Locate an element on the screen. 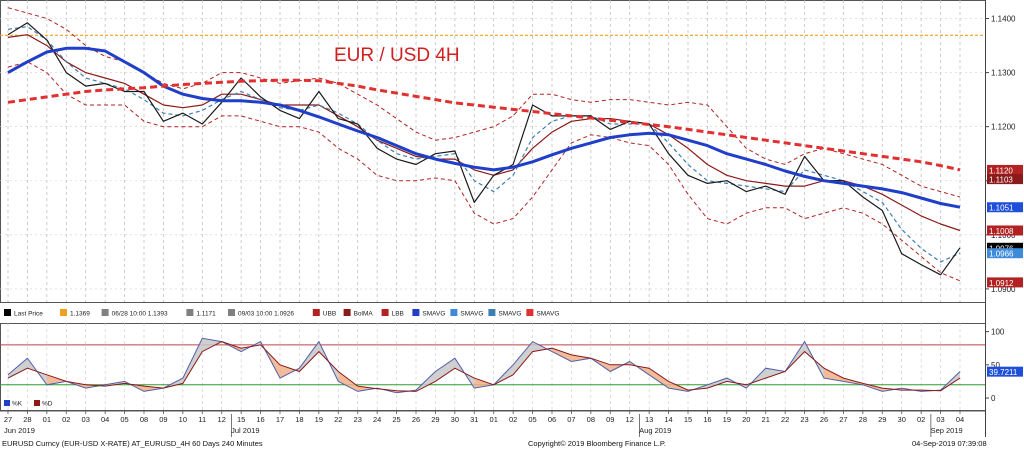 This screenshot has width=1024, height=451. x-tick-label: 25 is located at coordinates (396, 419).